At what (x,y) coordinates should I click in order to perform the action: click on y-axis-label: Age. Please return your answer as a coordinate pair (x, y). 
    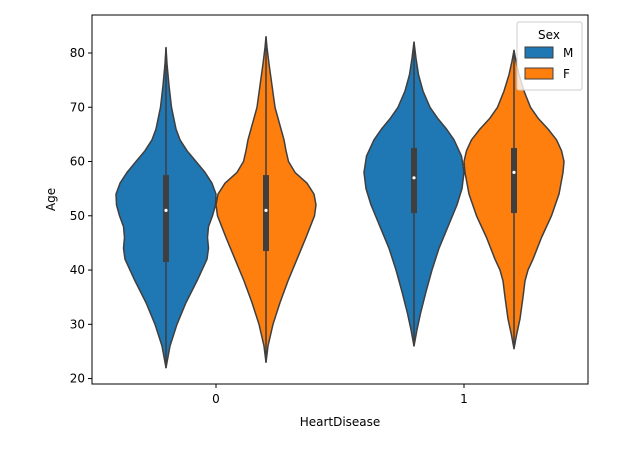
    Looking at the image, I should click on (51, 199).